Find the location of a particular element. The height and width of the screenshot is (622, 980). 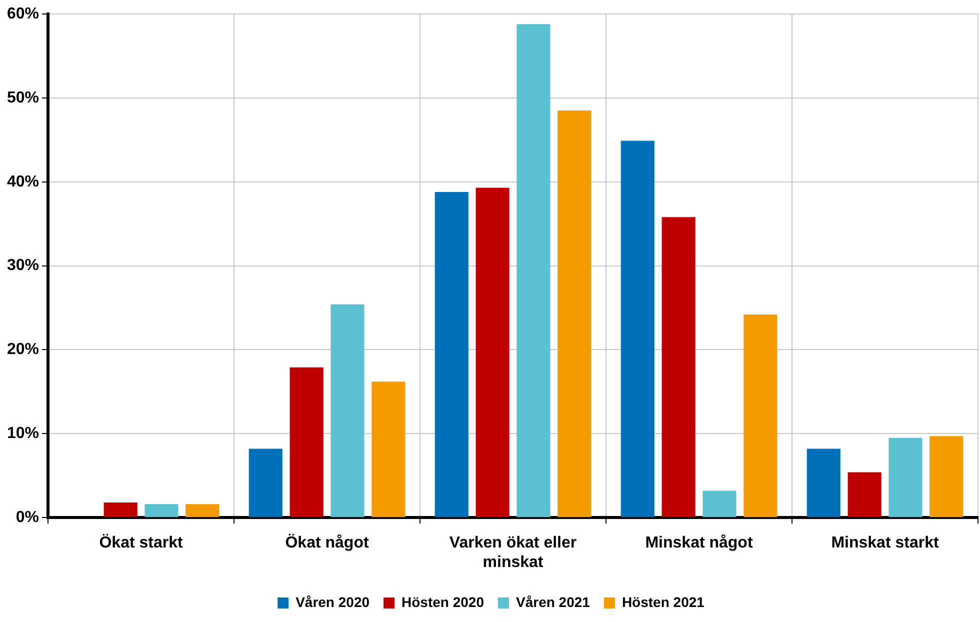

y-tick-label: 20% is located at coordinates (23, 349).